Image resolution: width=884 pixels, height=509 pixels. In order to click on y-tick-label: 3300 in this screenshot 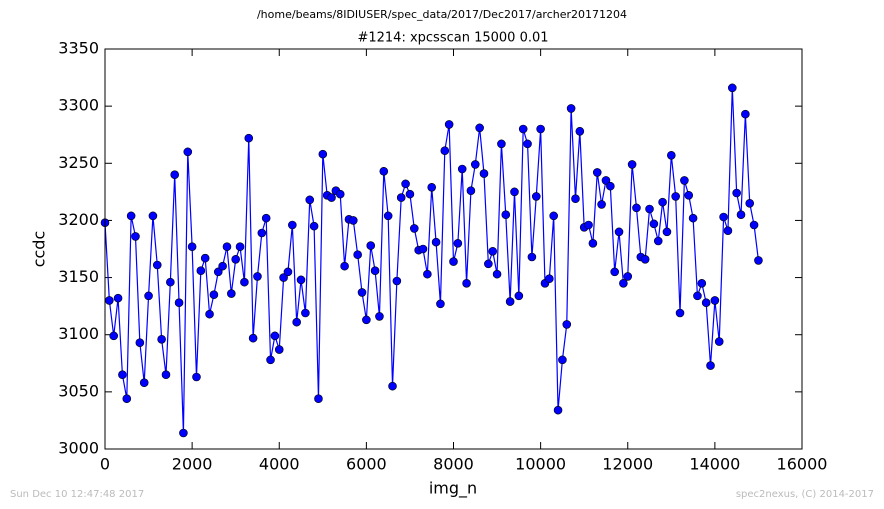, I will do `click(78, 105)`.